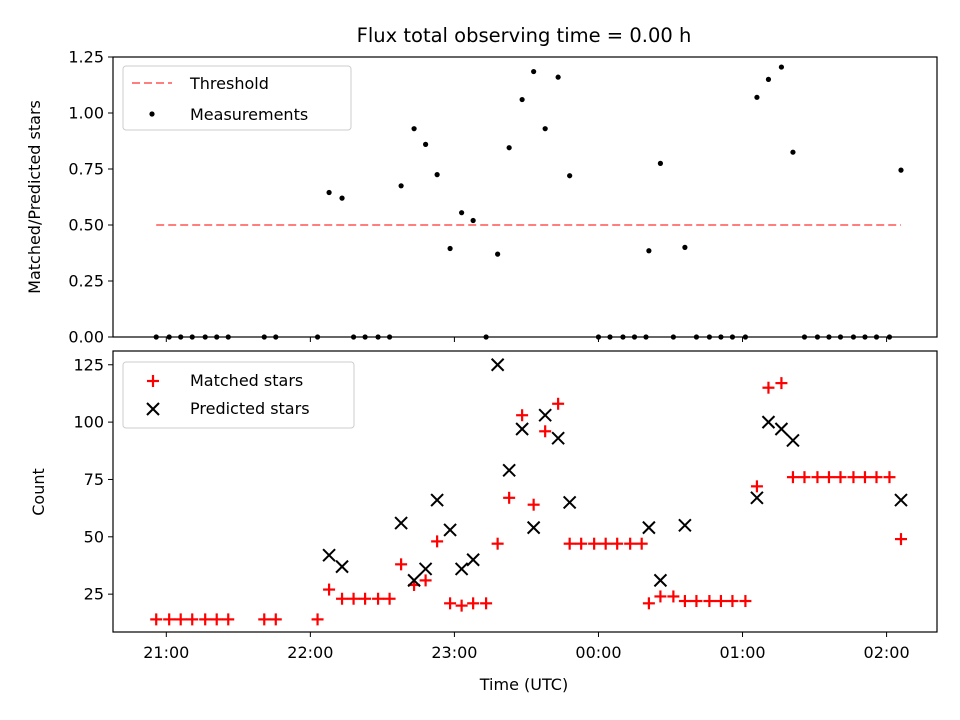  I want to click on legend-matched-label: Matched stars, so click(246, 380).